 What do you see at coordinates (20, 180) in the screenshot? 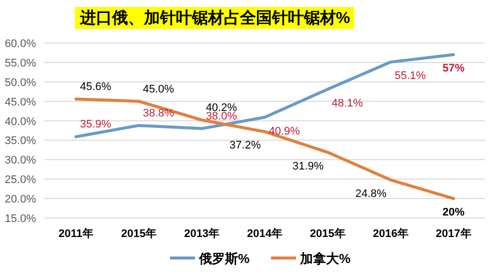
I see `y-tick-label: 25.0%` at bounding box center [20, 180].